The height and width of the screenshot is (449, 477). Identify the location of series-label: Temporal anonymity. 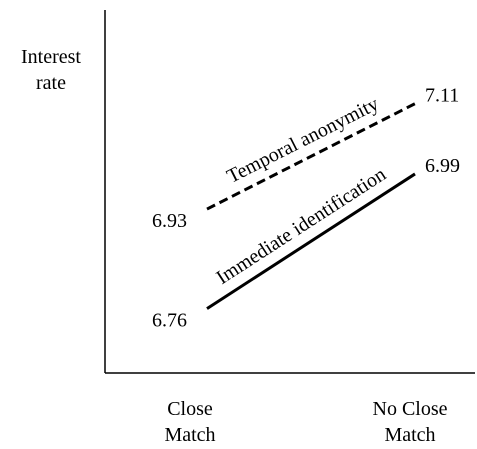
(302, 140).